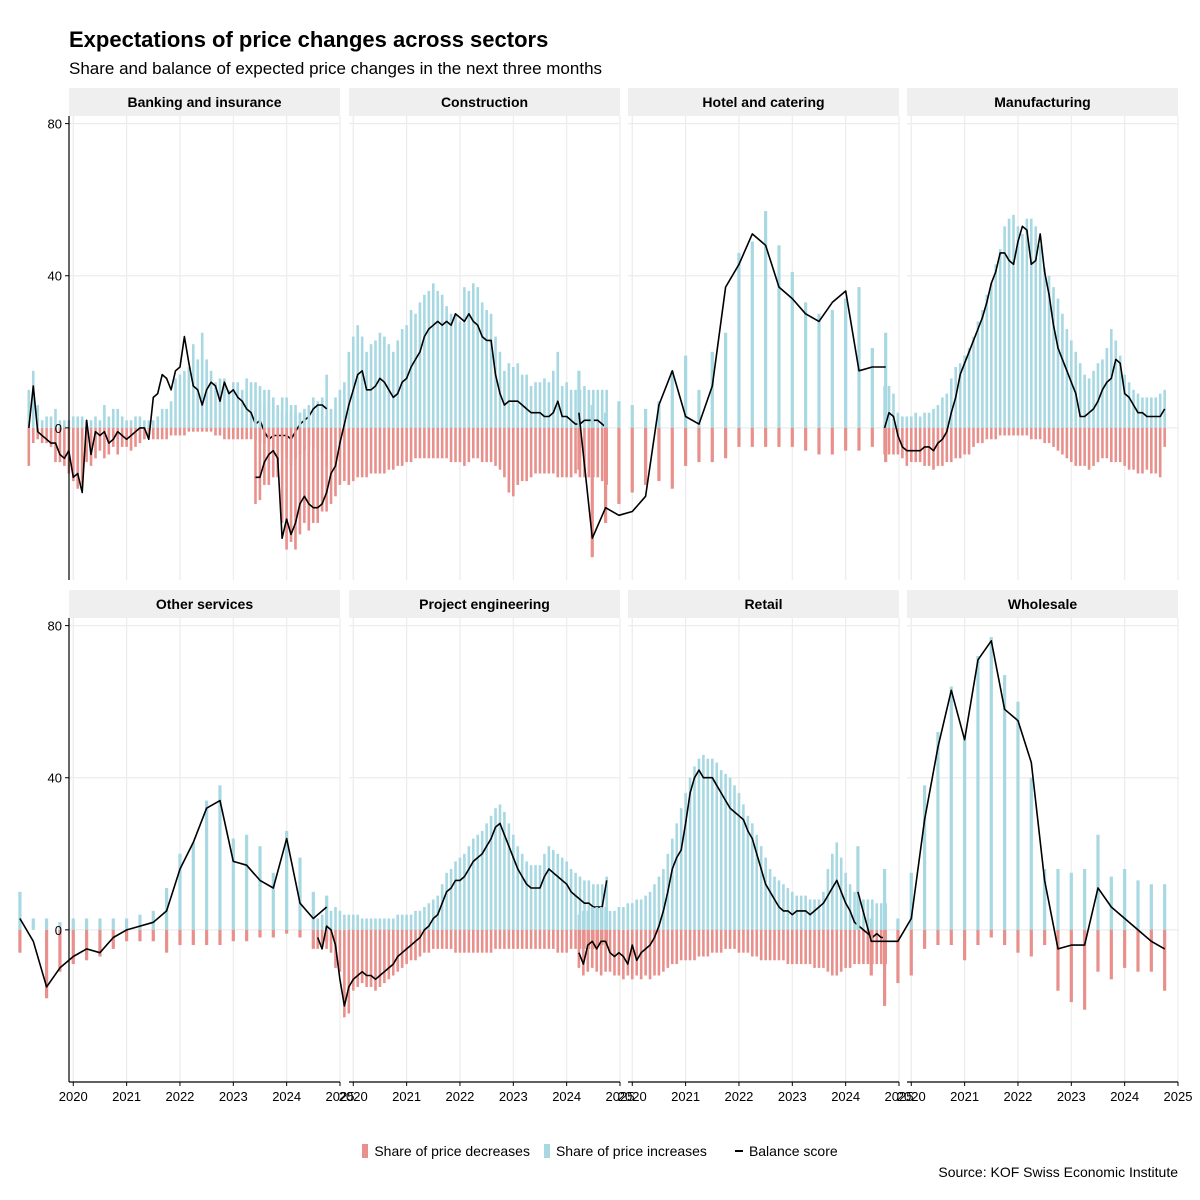 Image resolution: width=1200 pixels, height=1200 pixels. What do you see at coordinates (452, 1151) in the screenshot?
I see `legend-label-decreases: Share of price decreases` at bounding box center [452, 1151].